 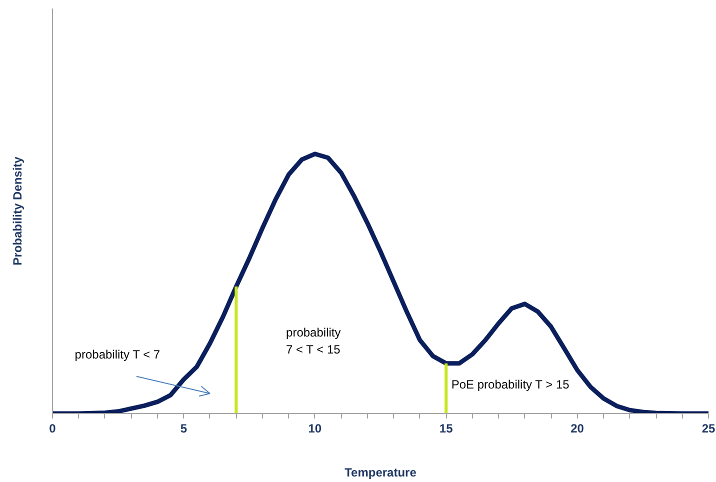 What do you see at coordinates (184, 429) in the screenshot?
I see `x-tick-label: 5` at bounding box center [184, 429].